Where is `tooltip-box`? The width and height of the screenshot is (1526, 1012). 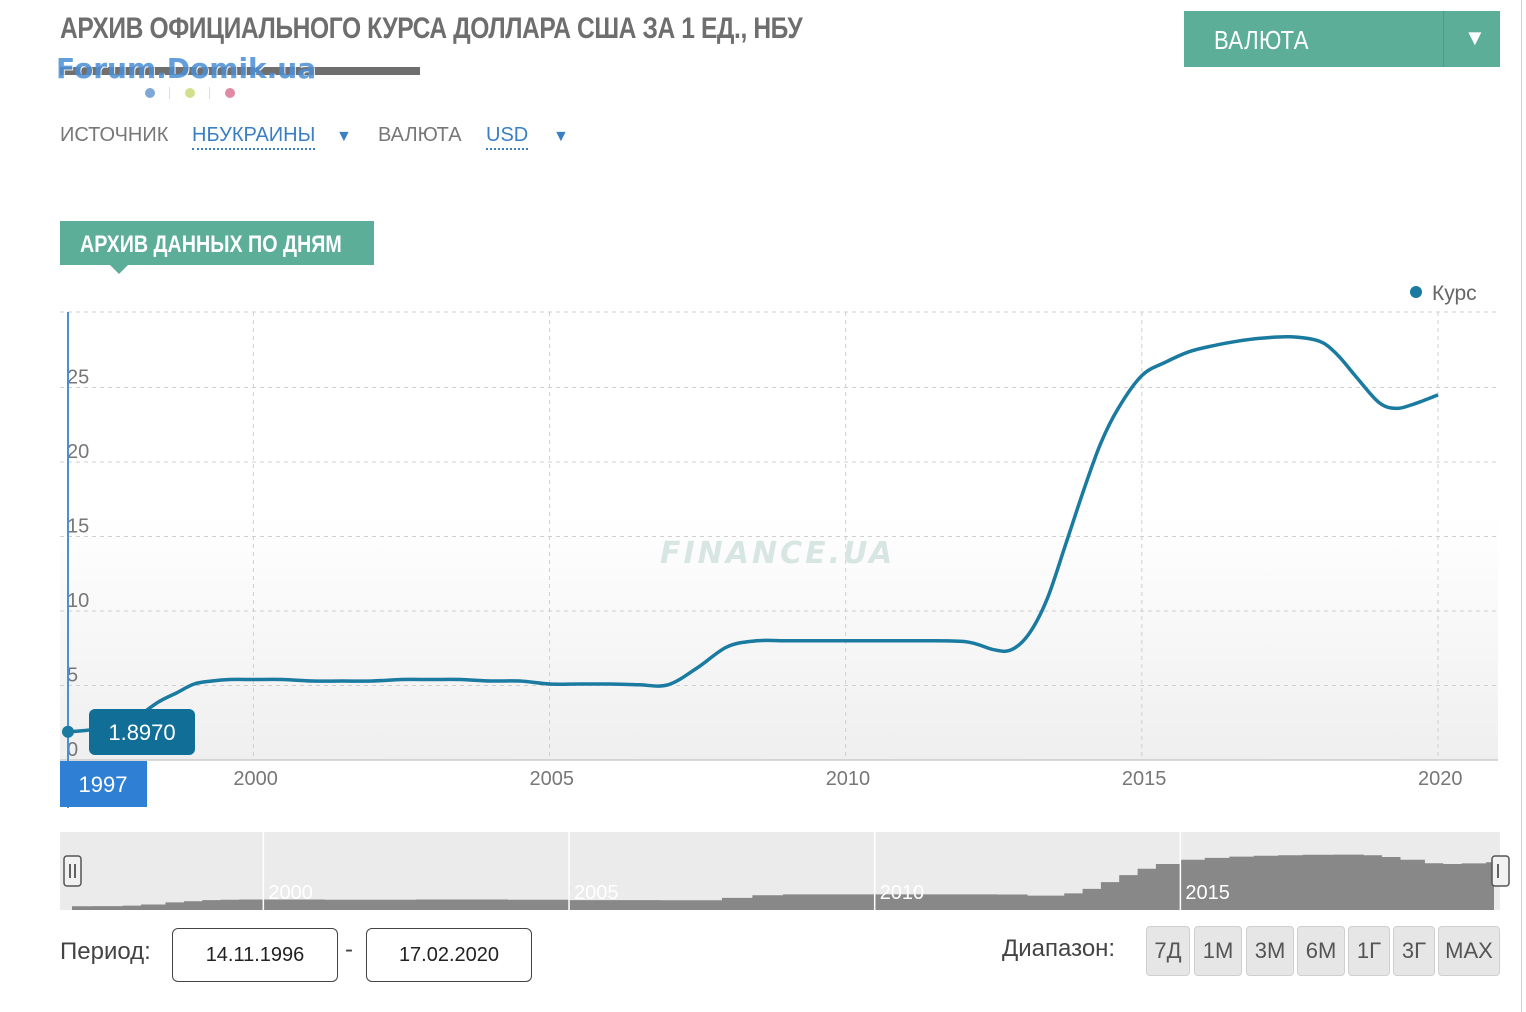 tooltip-box is located at coordinates (142, 732).